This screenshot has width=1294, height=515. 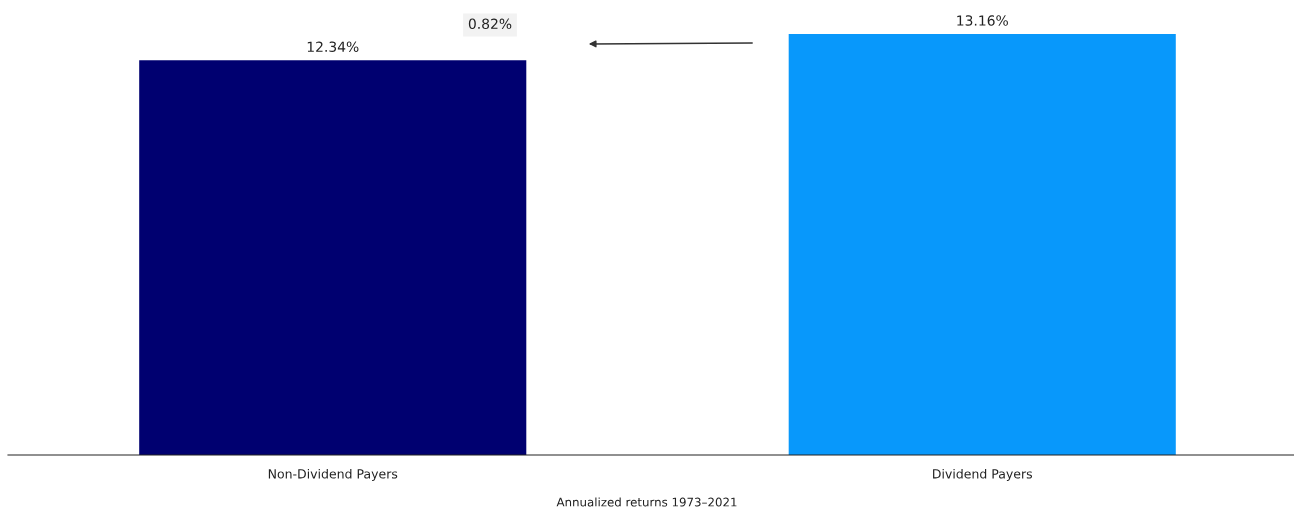 I want to click on x-tick-label: Non-Dividend Payers, so click(x=333, y=474).